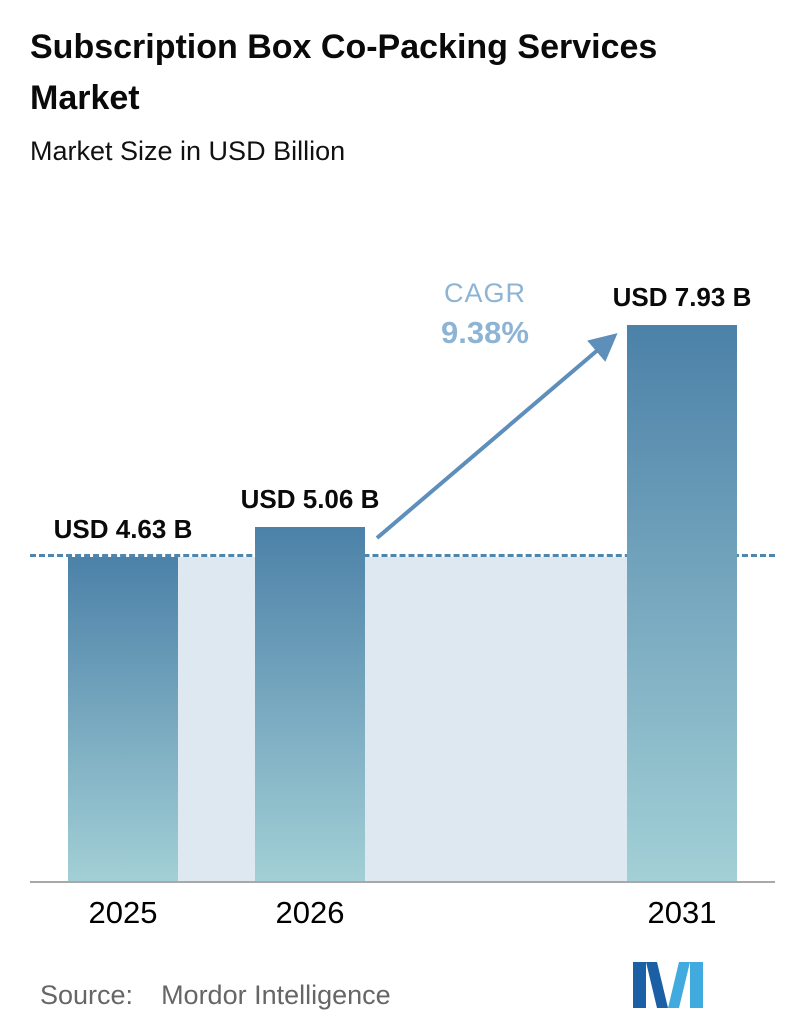 This screenshot has width=796, height=1034. What do you see at coordinates (188, 151) in the screenshot?
I see `chart-subtitle: Market Size in USD Billion` at bounding box center [188, 151].